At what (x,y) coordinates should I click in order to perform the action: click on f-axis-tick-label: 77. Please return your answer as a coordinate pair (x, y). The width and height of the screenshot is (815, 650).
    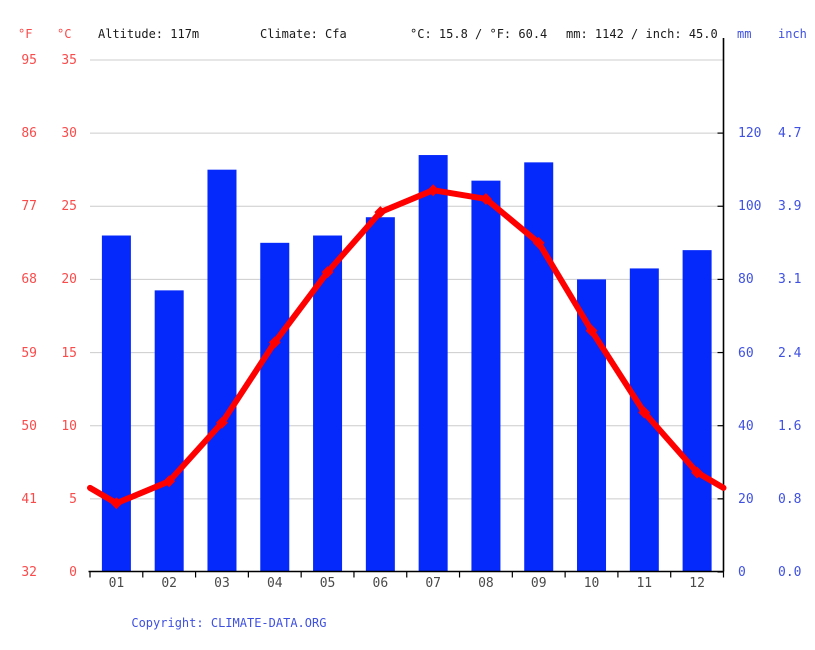
    Looking at the image, I should click on (29, 207).